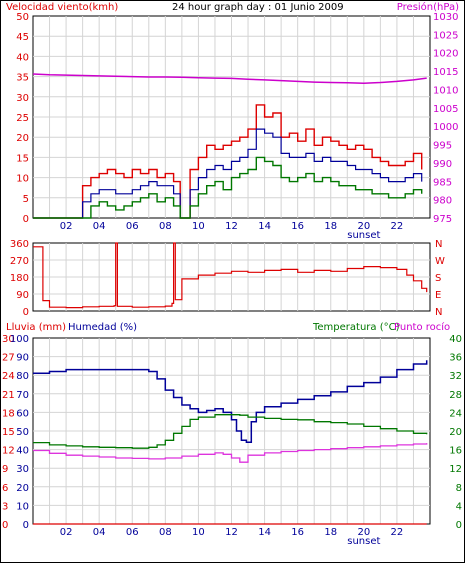  What do you see at coordinates (22, 138) in the screenshot?
I see `wind-y-tick-label: 20` at bounding box center [22, 138].